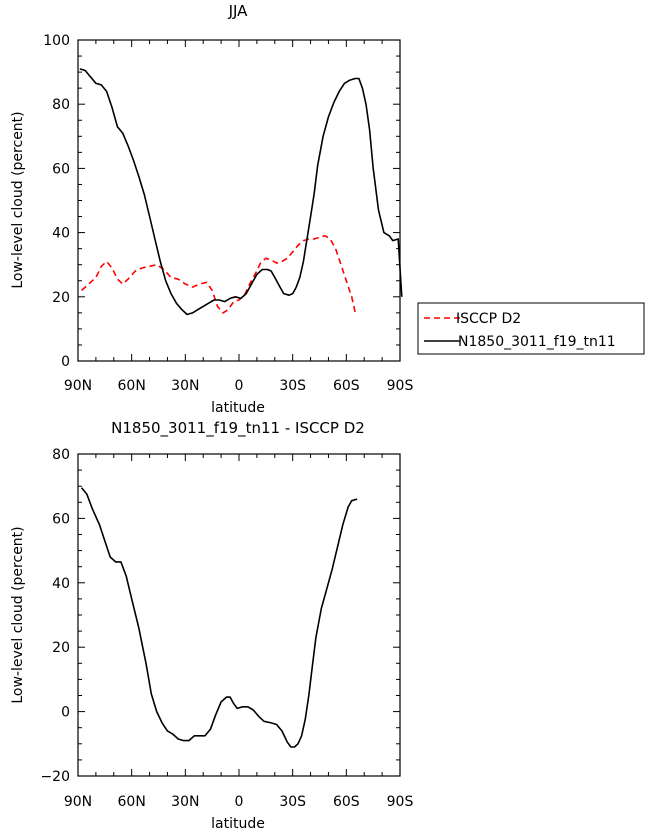 The width and height of the screenshot is (648, 833). What do you see at coordinates (65, 713) in the screenshot?
I see `bottom-y-tick-label: 0` at bounding box center [65, 713].